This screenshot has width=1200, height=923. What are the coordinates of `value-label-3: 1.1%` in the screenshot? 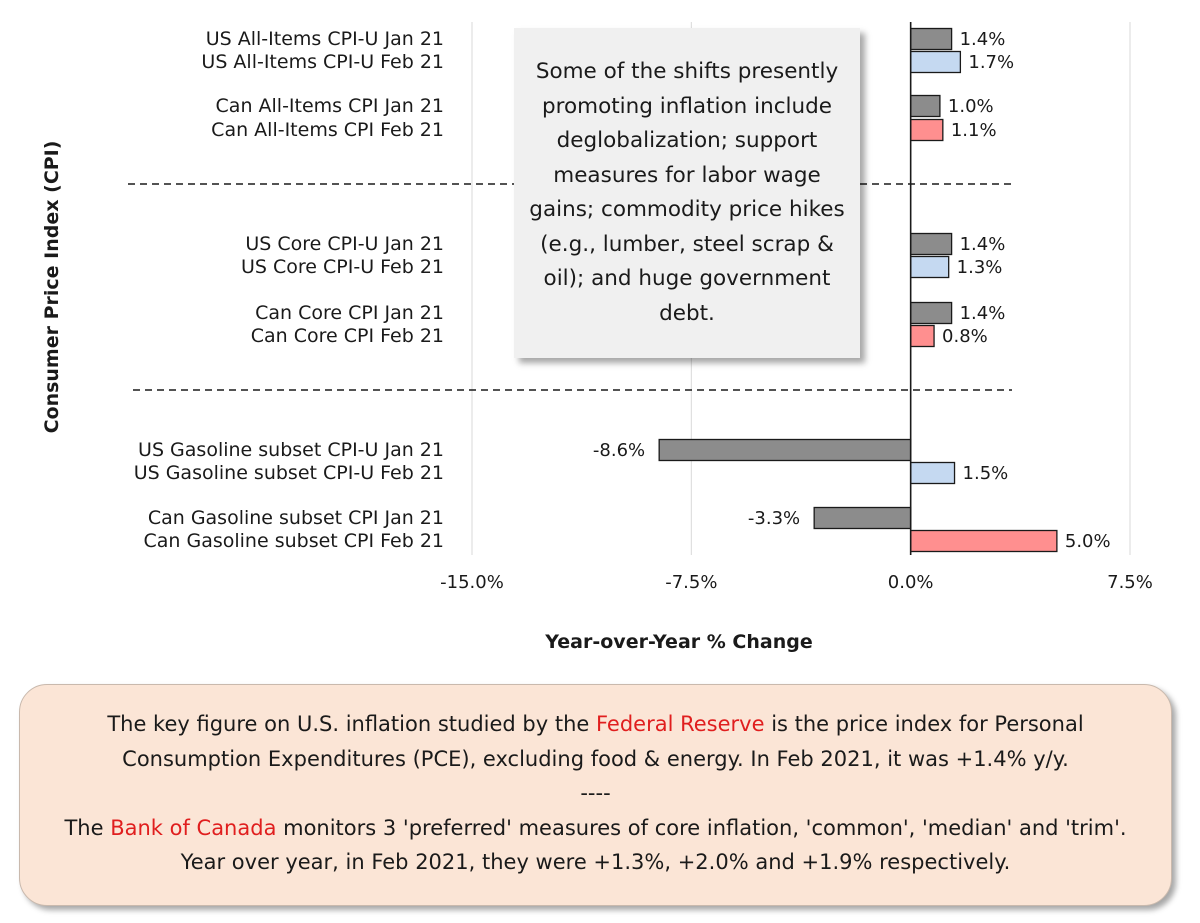 It's located at (974, 130).